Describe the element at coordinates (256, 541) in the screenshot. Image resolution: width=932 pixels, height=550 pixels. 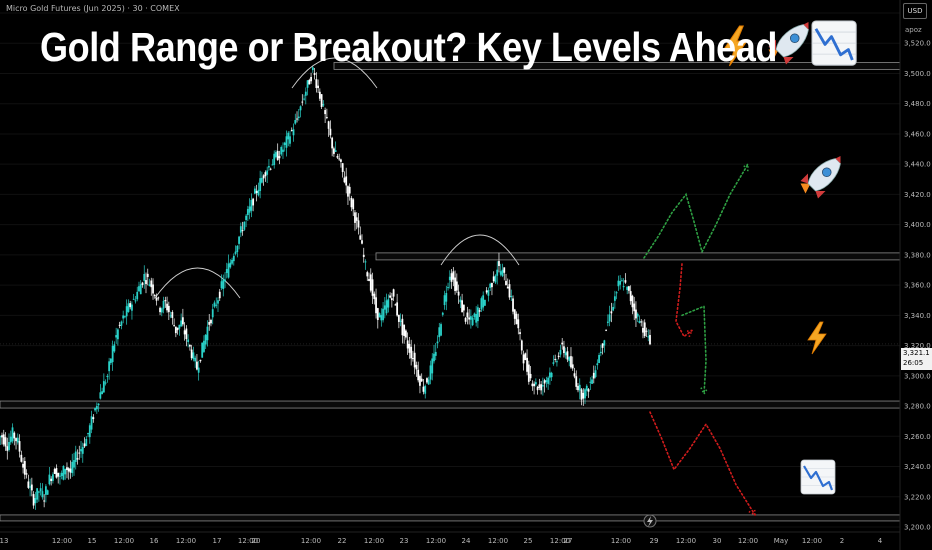
I see `time-tick-label: 20` at that location.